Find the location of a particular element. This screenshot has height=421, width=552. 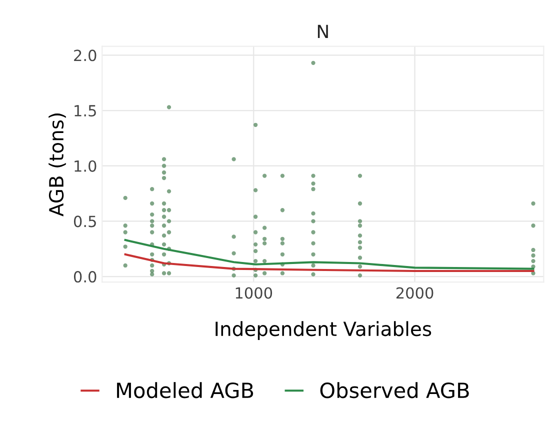

y-tick-label: 1.0 is located at coordinates (85, 166).